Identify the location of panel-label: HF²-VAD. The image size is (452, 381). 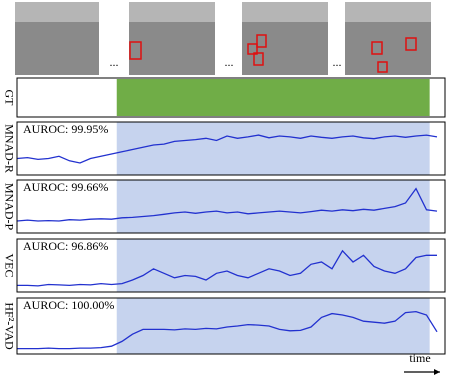
(9, 326).